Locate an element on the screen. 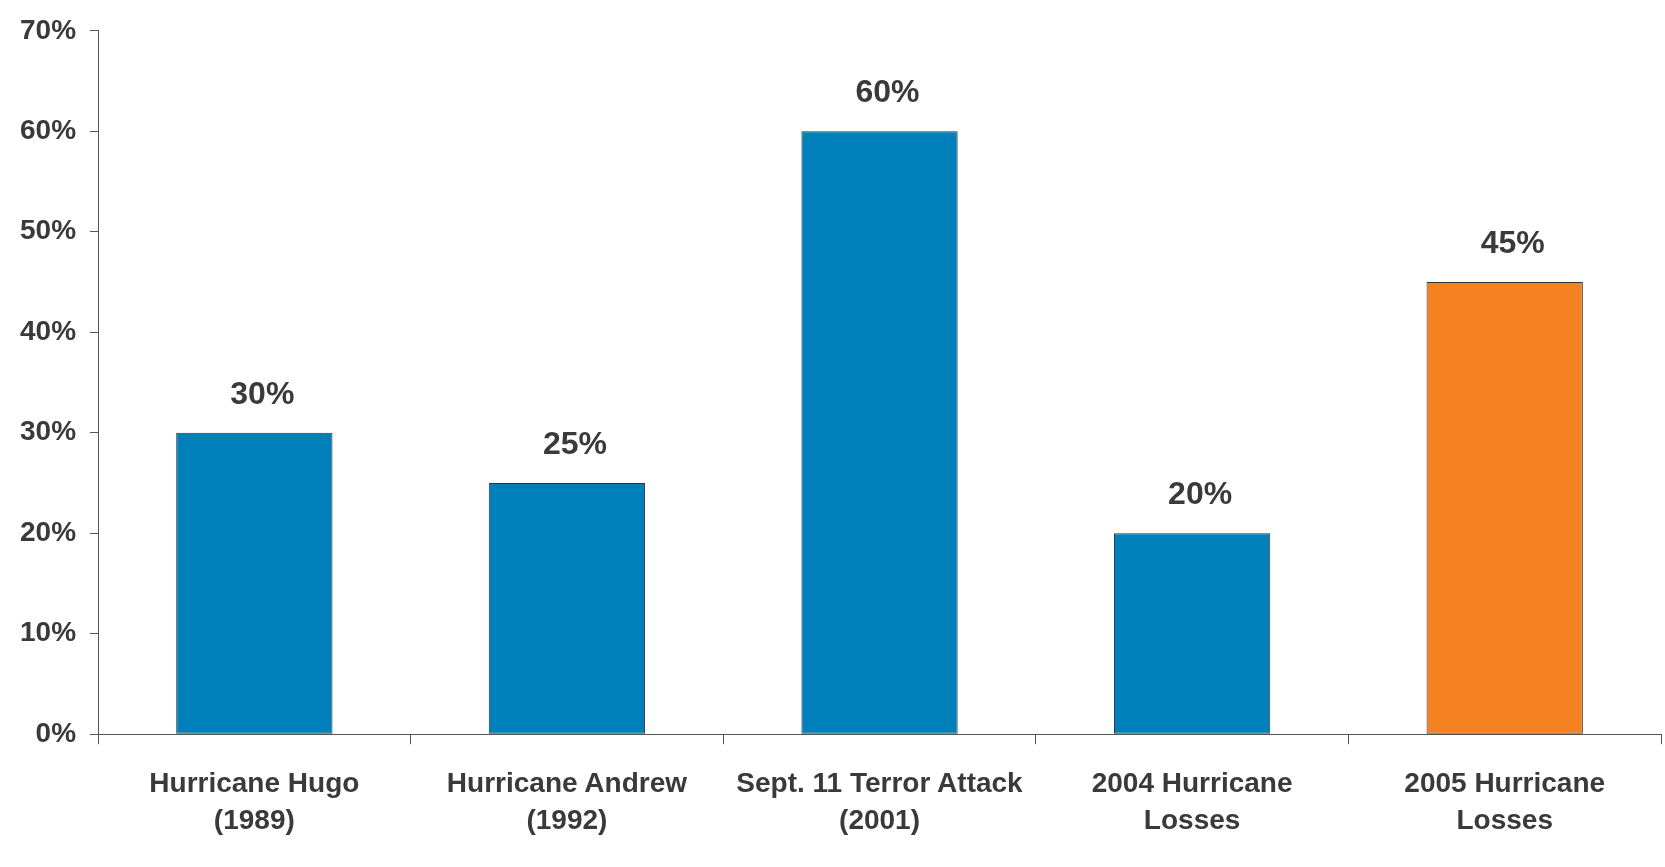 The width and height of the screenshot is (1665, 867). data-label: 25% is located at coordinates (574, 442).